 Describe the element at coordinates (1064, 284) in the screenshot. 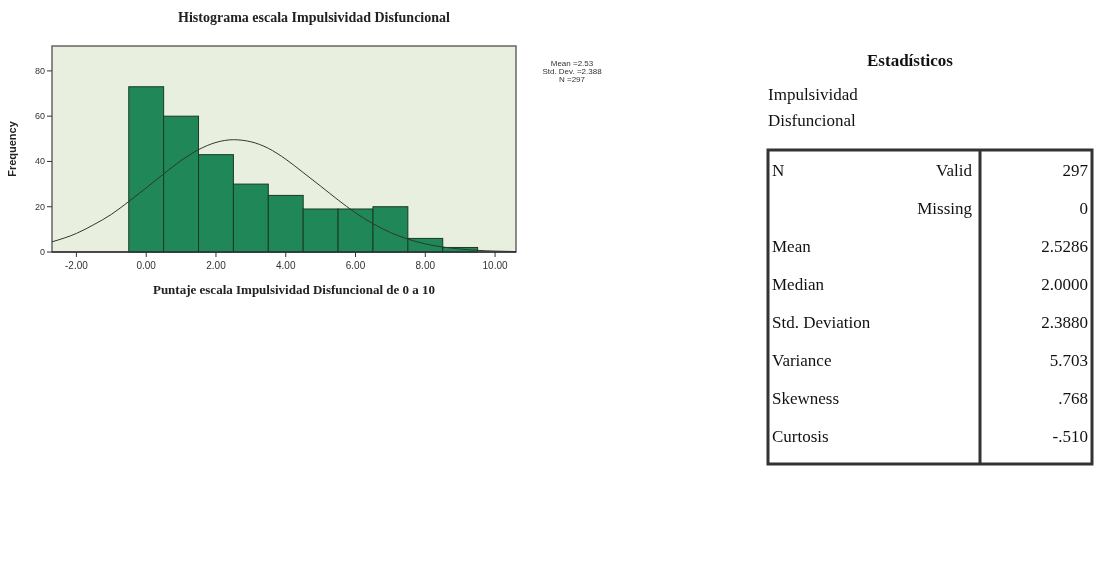

I see `data-label: 2.0000` at that location.